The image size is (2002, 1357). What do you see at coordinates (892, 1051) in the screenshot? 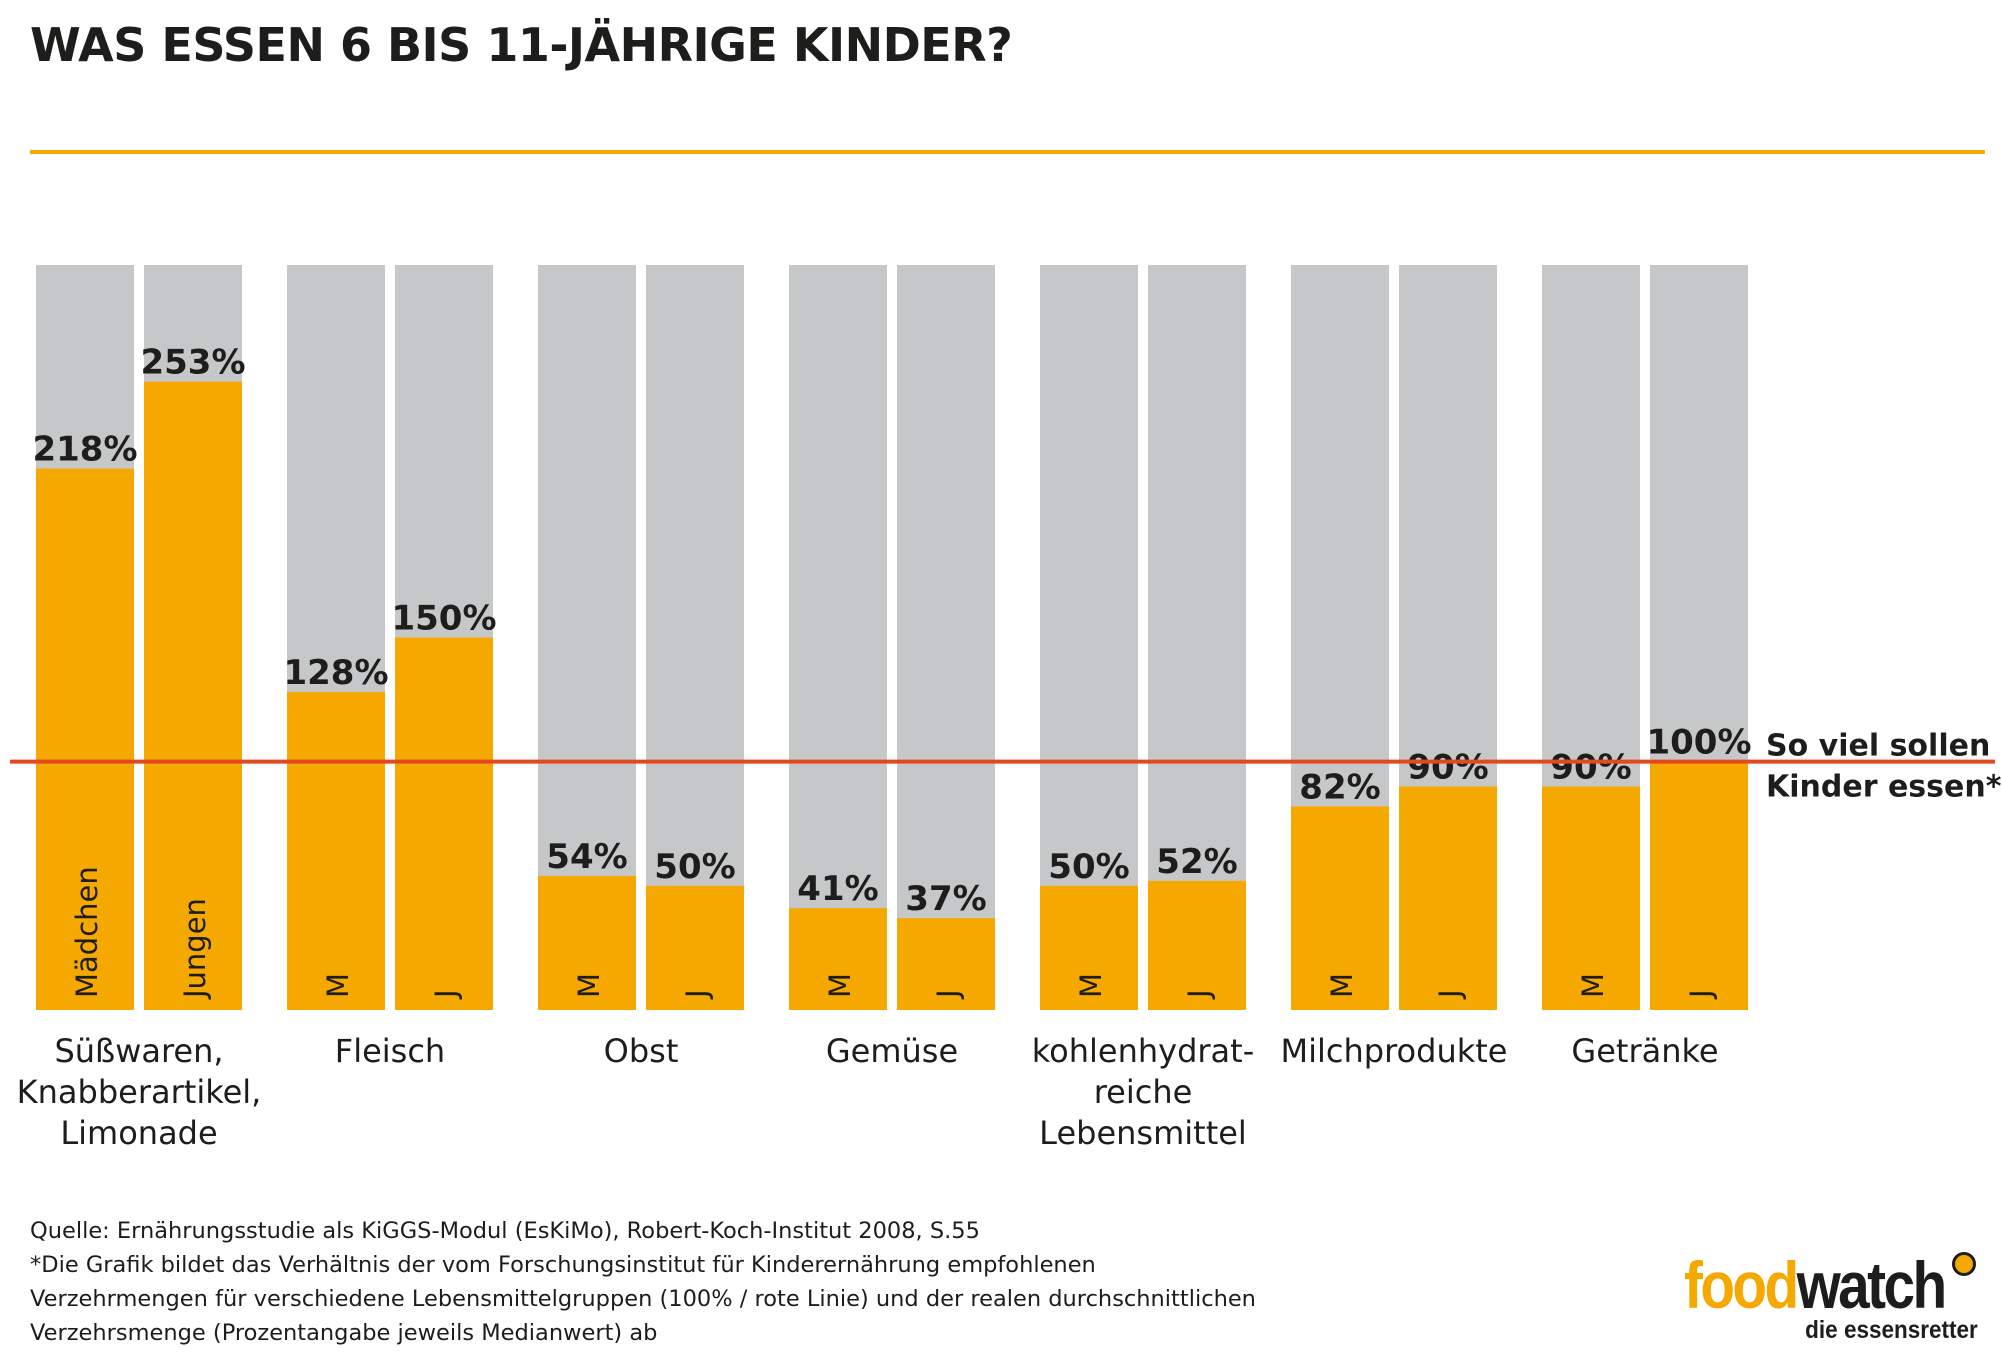
I see `category-label: Gemüse` at bounding box center [892, 1051].